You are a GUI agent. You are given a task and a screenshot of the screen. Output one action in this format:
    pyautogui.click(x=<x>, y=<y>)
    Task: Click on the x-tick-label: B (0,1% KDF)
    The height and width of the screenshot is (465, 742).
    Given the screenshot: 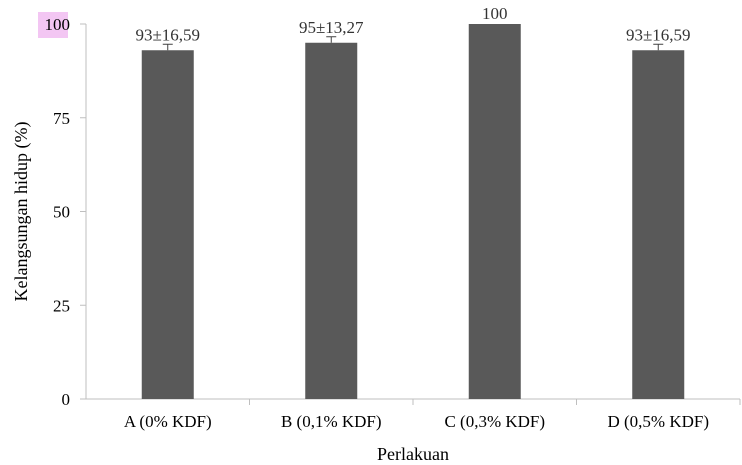 What is the action you would take?
    pyautogui.click(x=331, y=421)
    